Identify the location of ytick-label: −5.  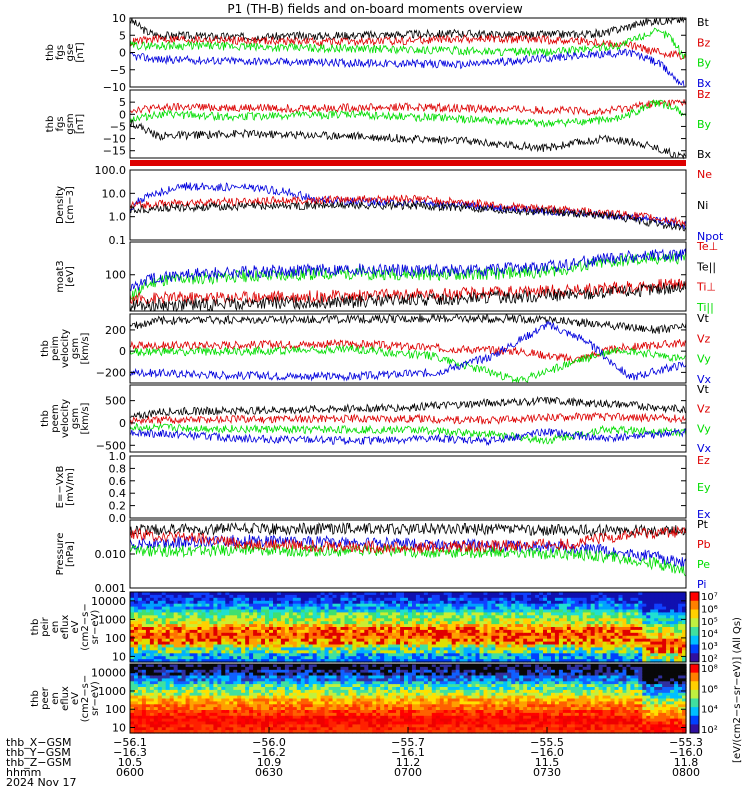
(118, 70).